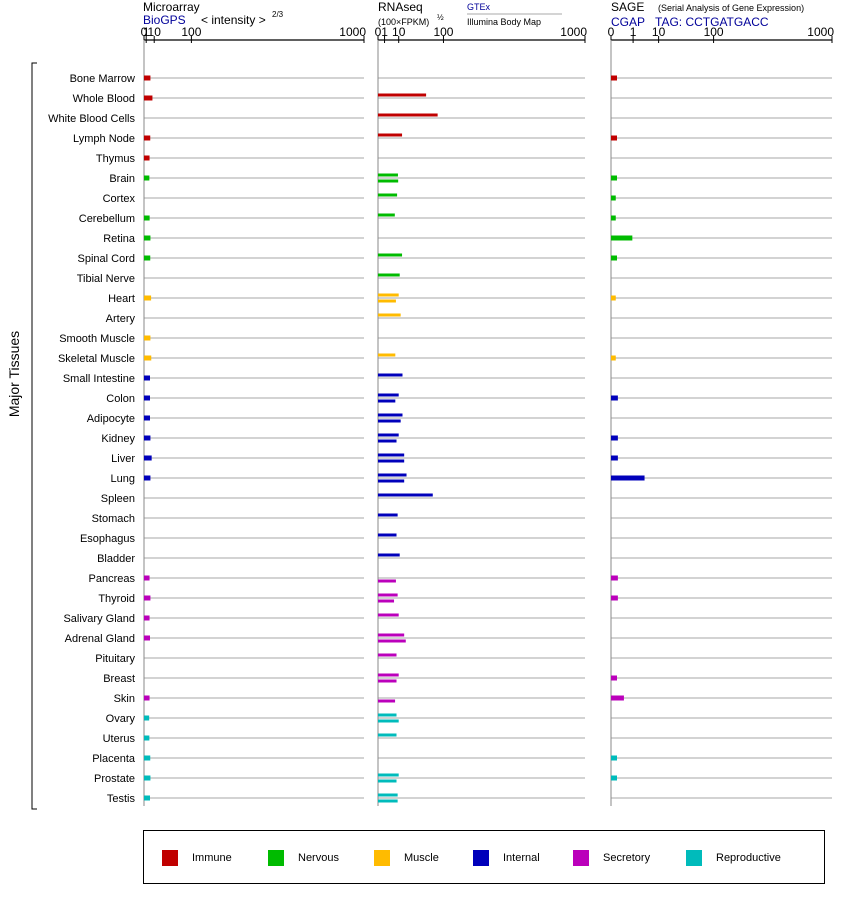 This screenshot has width=842, height=900. Describe the element at coordinates (627, 7) in the screenshot. I see `sage-title: SAGE` at that location.